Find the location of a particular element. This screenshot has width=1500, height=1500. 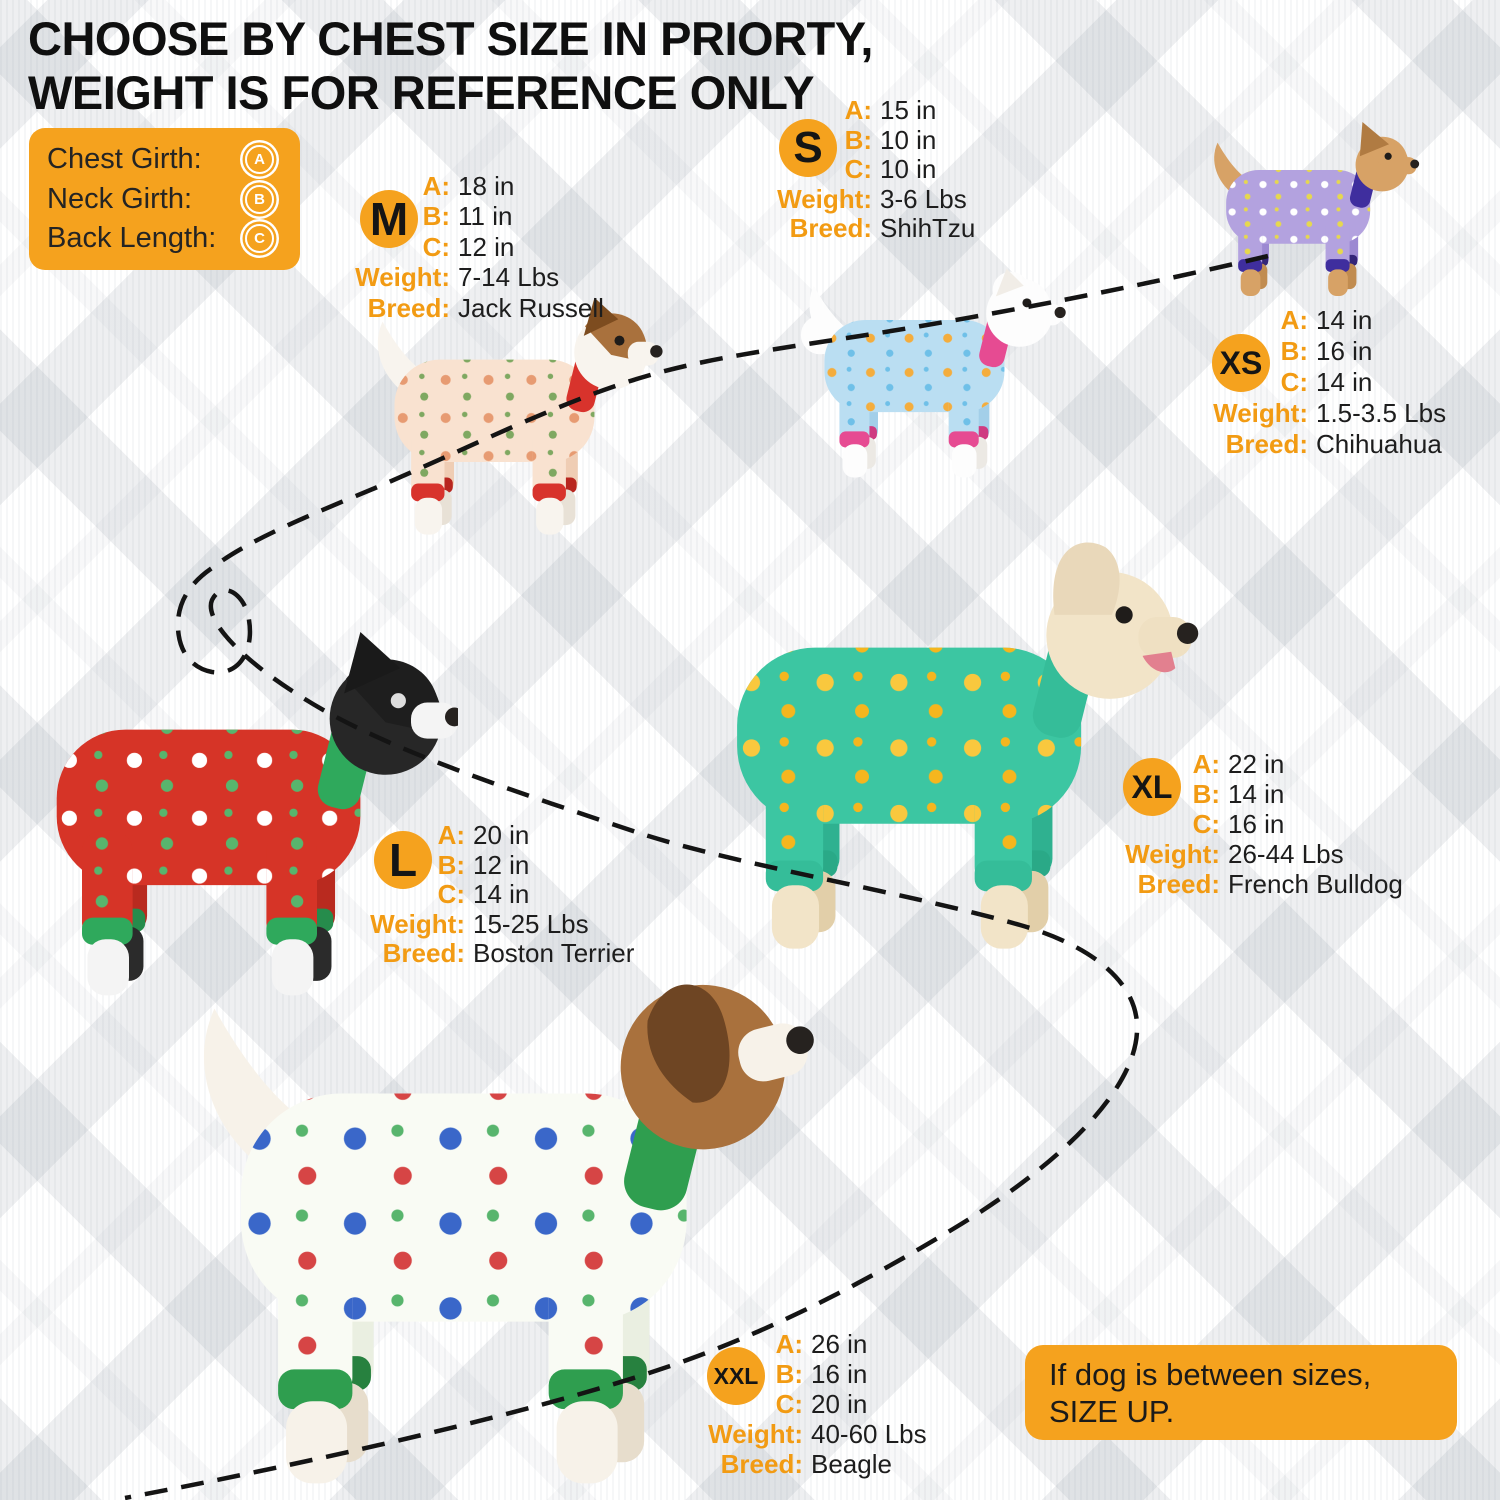

legend-item-neck-girth: Neck Girth: B is located at coordinates (163, 199).